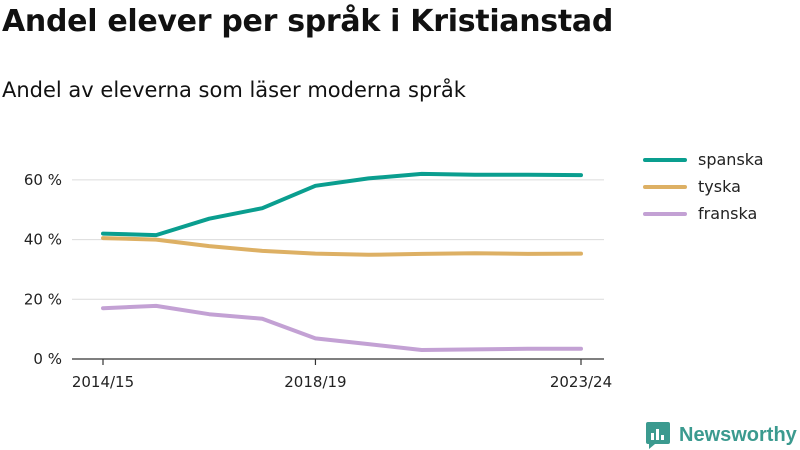 The image size is (800, 450). Describe the element at coordinates (43, 180) in the screenshot. I see `y-tick-label: 60 %` at that location.